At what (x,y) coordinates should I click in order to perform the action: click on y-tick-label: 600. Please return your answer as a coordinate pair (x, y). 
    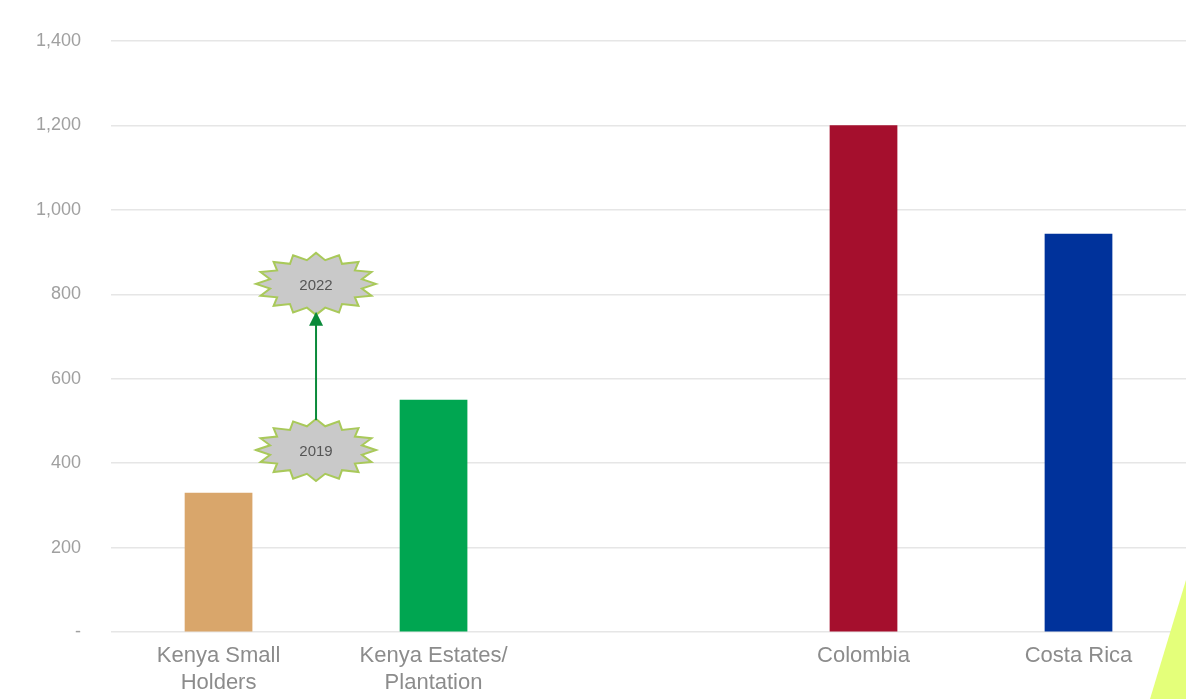
    Looking at the image, I should click on (66, 377).